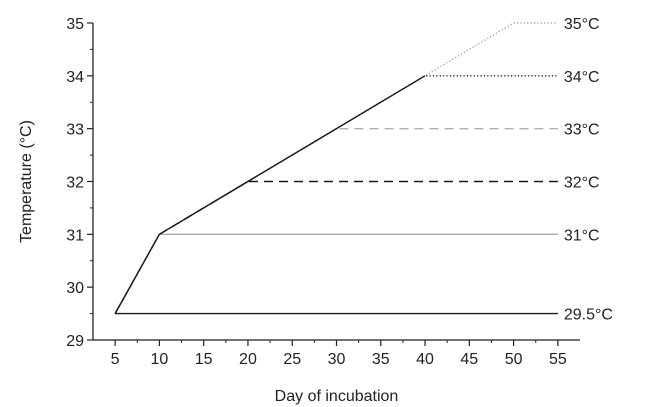 This screenshot has width=649, height=407. Describe the element at coordinates (292, 359) in the screenshot. I see `x-tick-label: 25` at that location.